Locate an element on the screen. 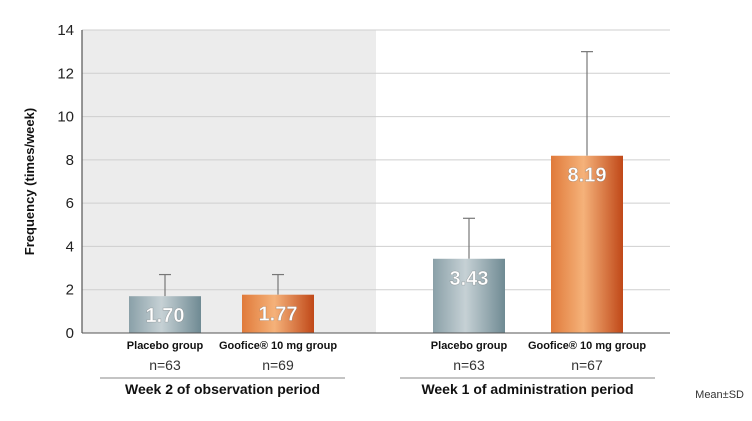  n-label: n=69 is located at coordinates (278, 365).